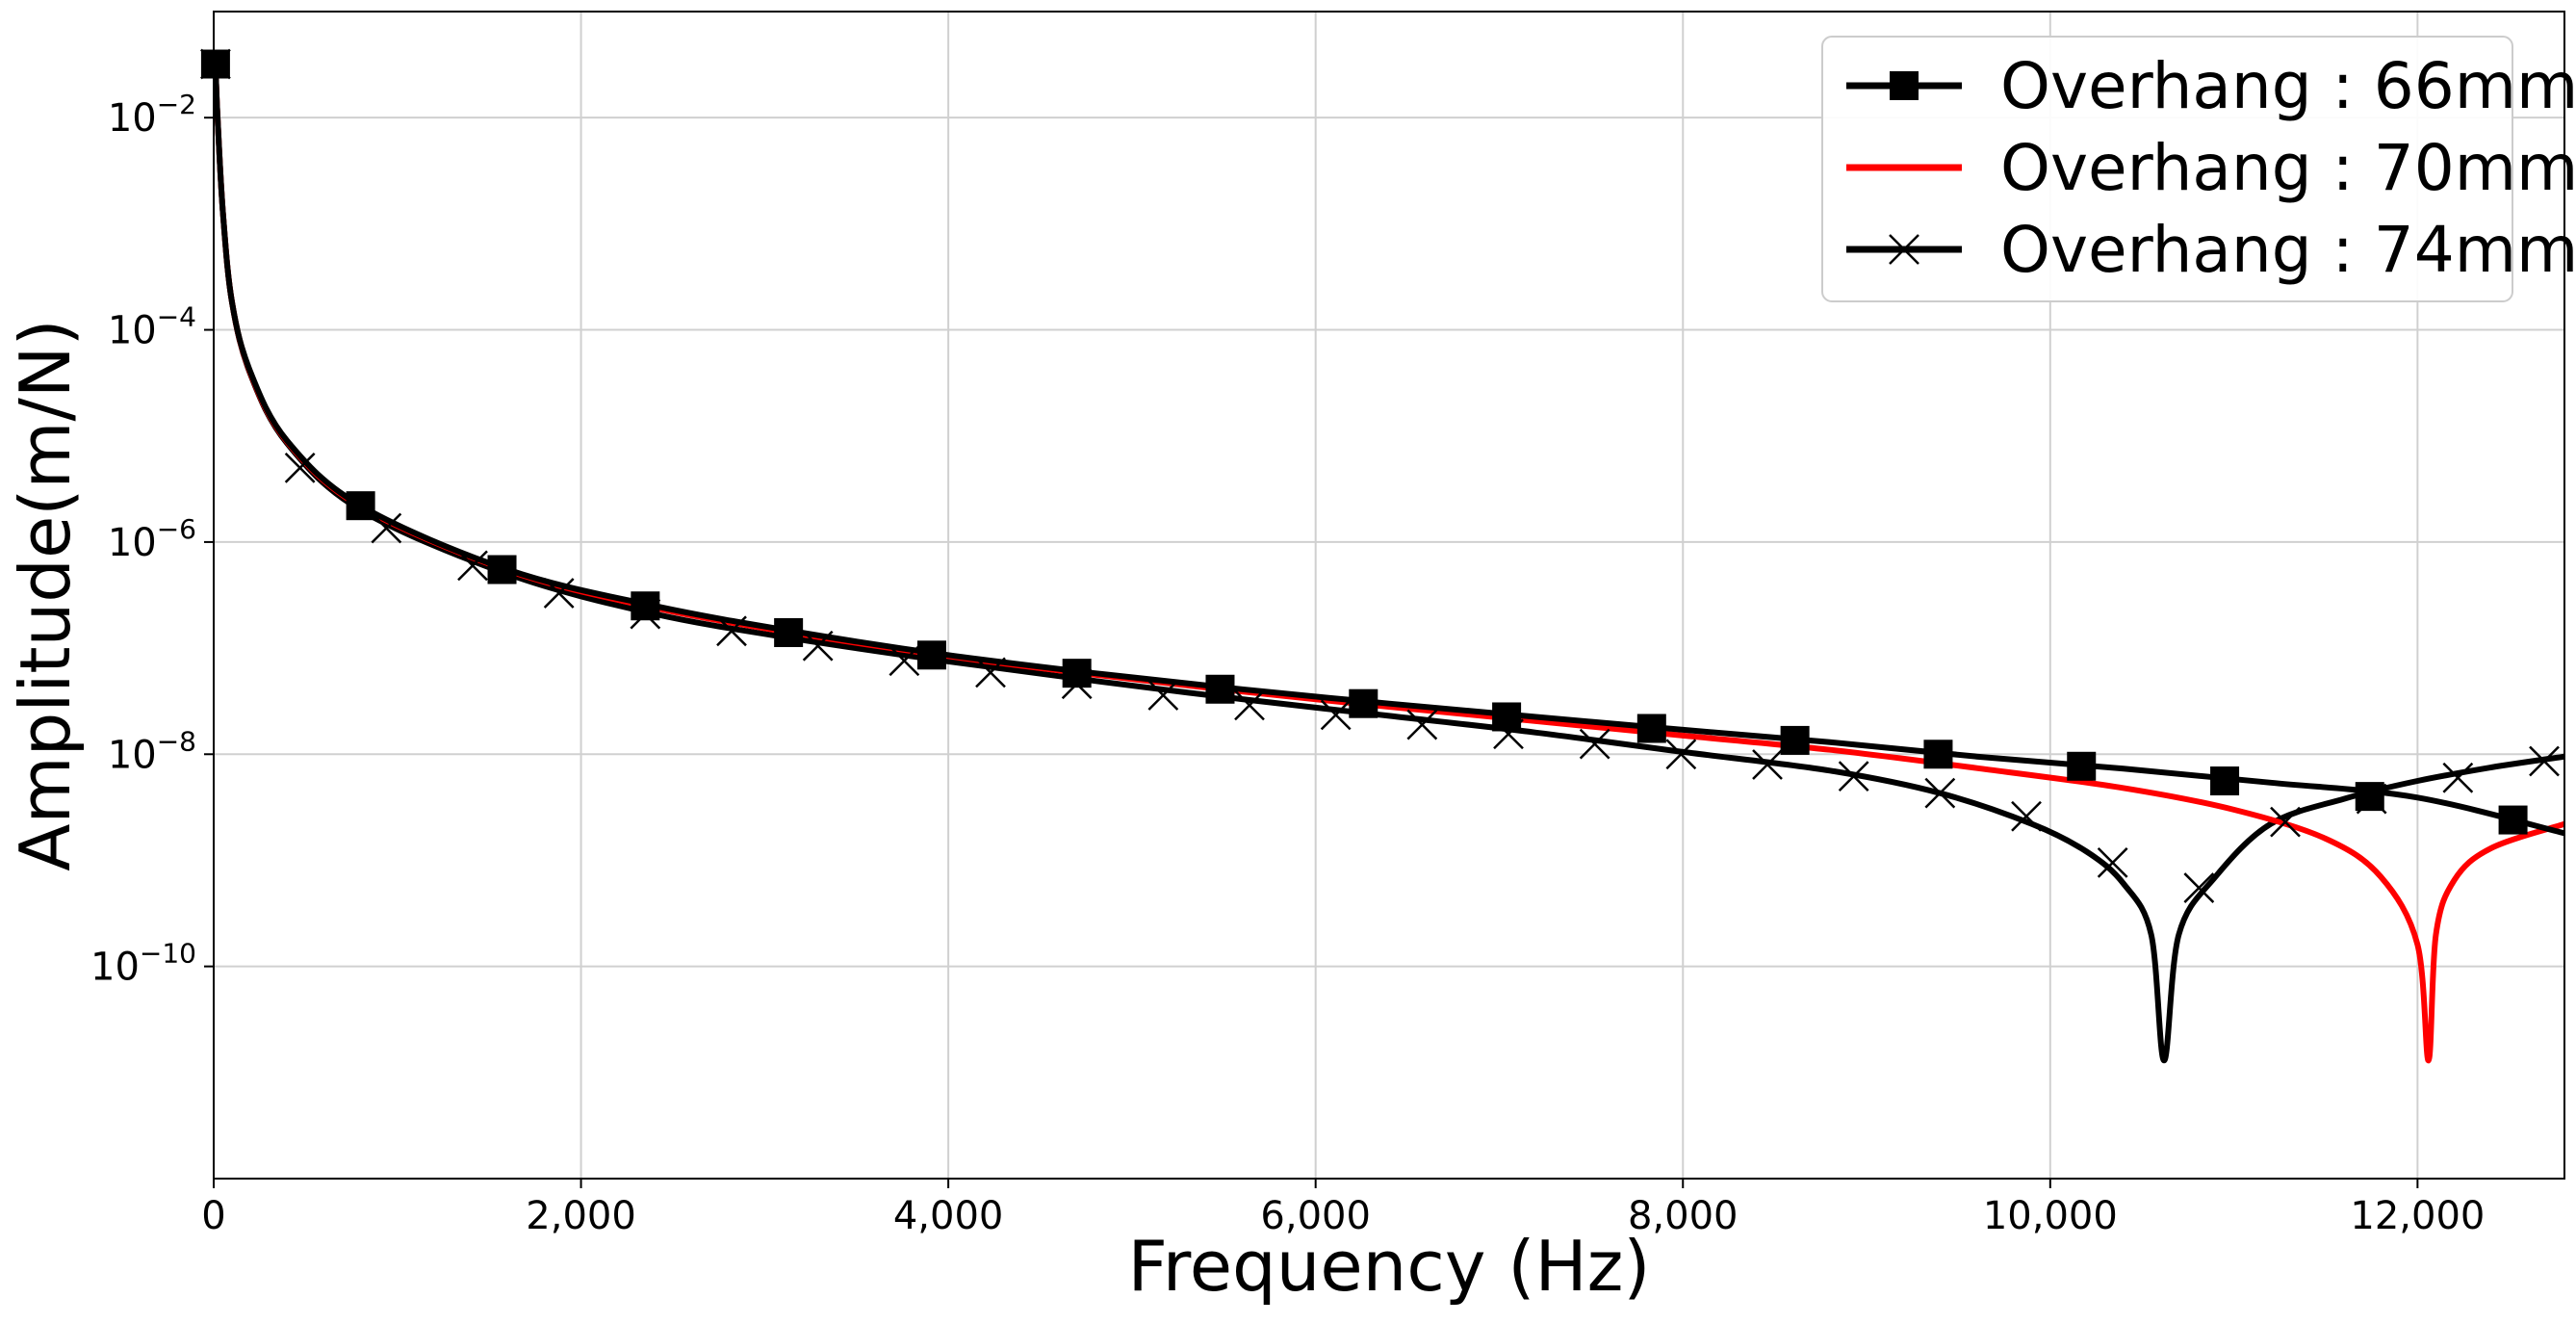 This screenshot has height=1324, width=2576. I want to click on x-tick-label: 2,000, so click(581, 1216).